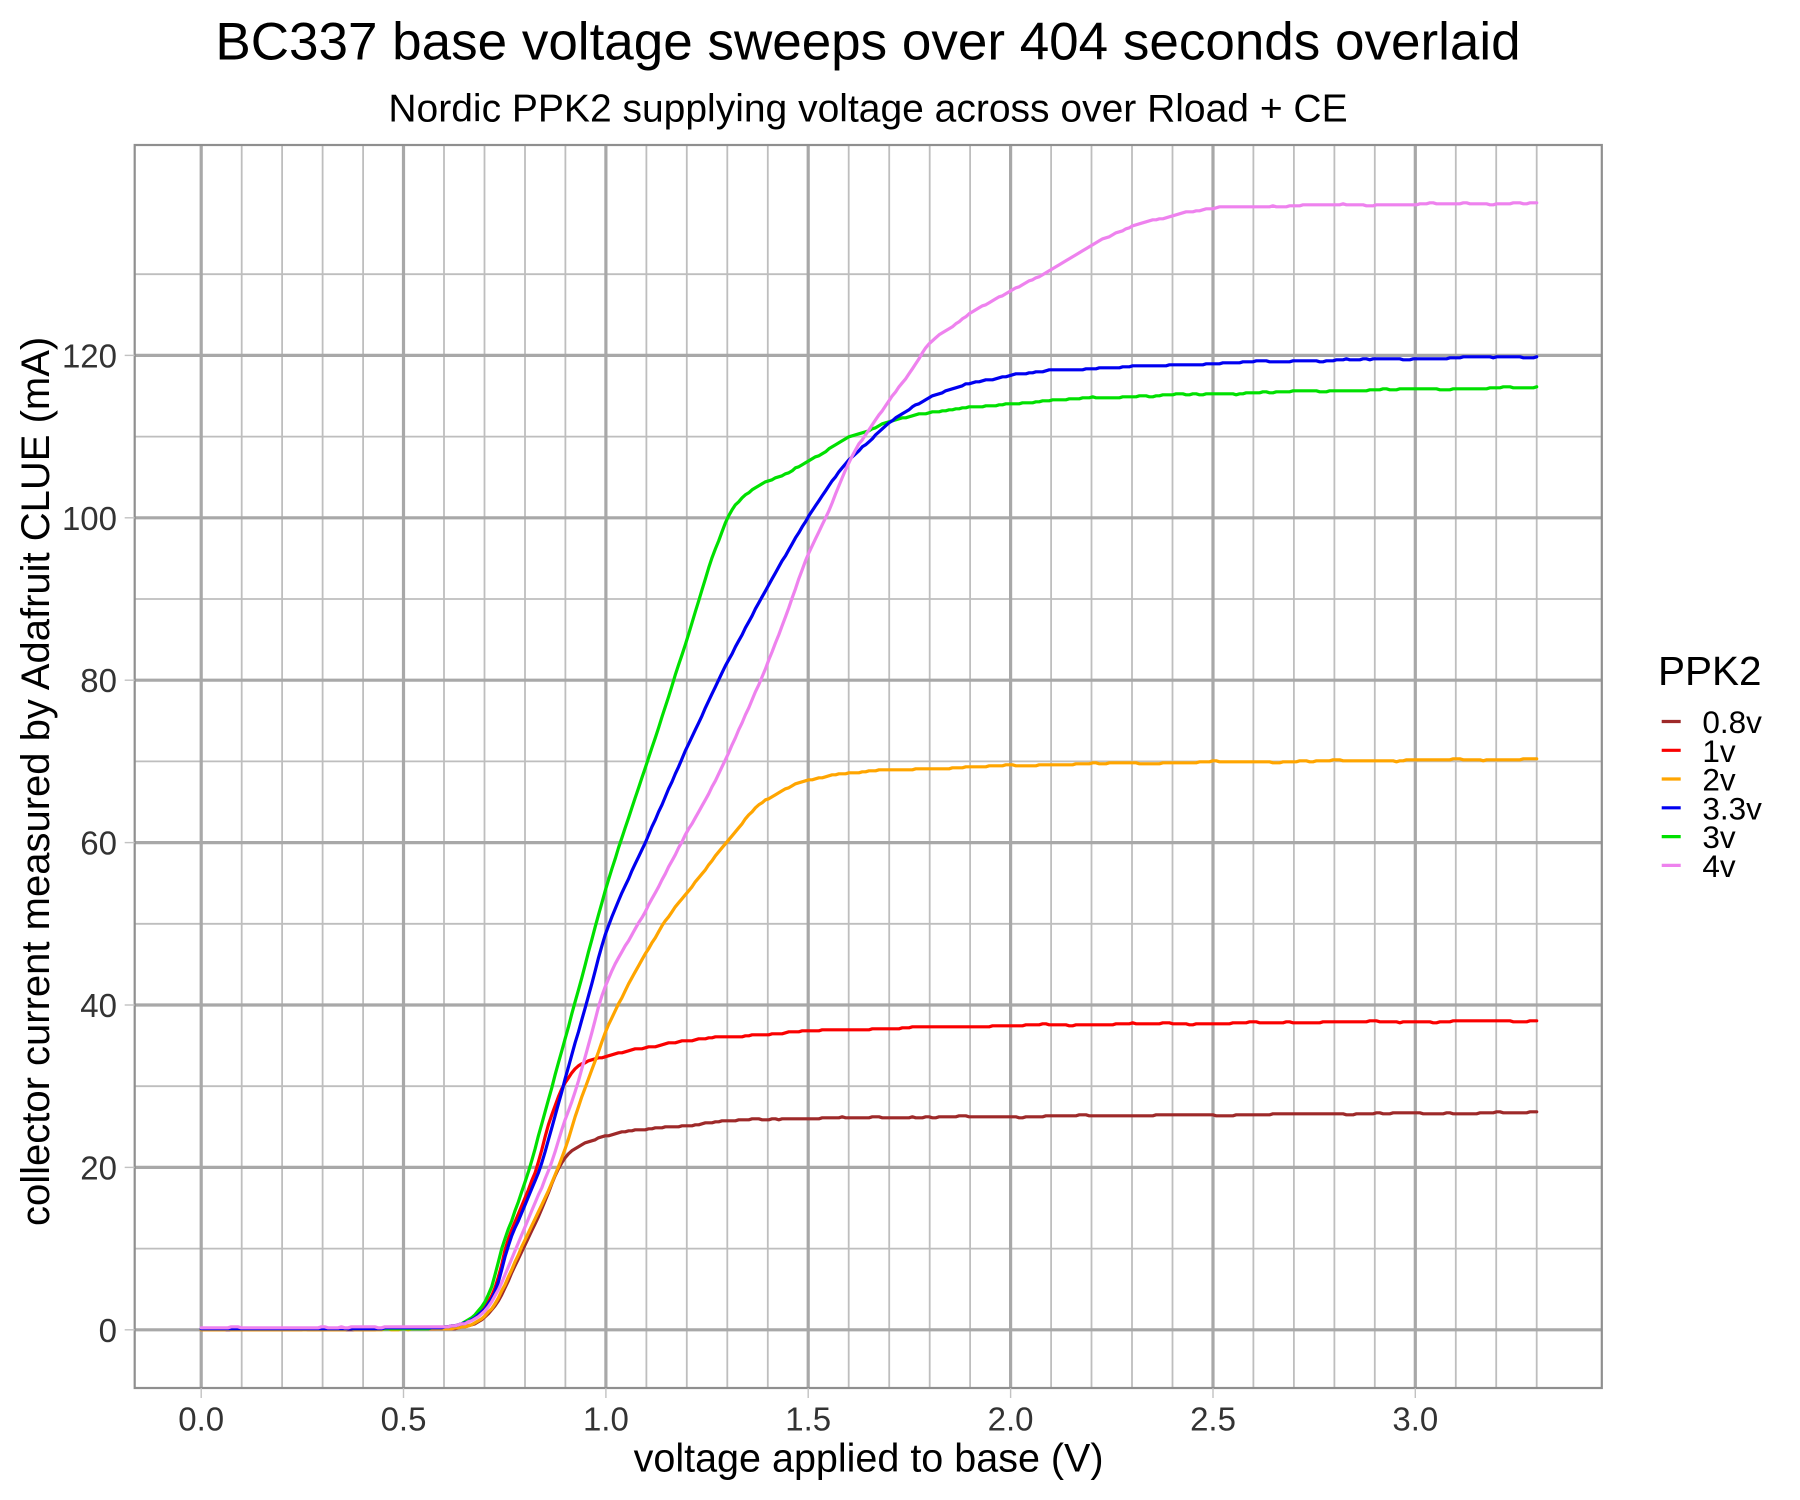 This screenshot has height=1500, width=1800. I want to click on svg-text: 60, so click(98, 843).